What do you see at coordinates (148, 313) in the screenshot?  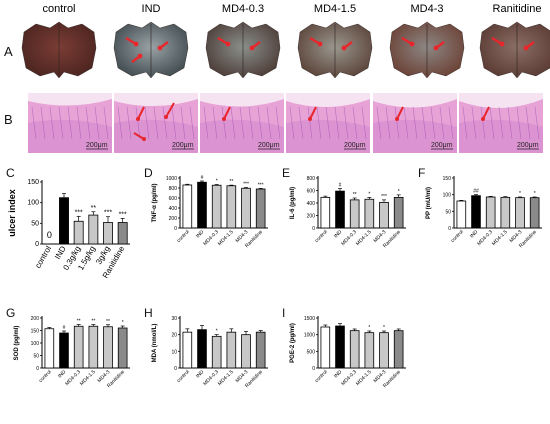 I see `panel-letter: H` at bounding box center [148, 313].